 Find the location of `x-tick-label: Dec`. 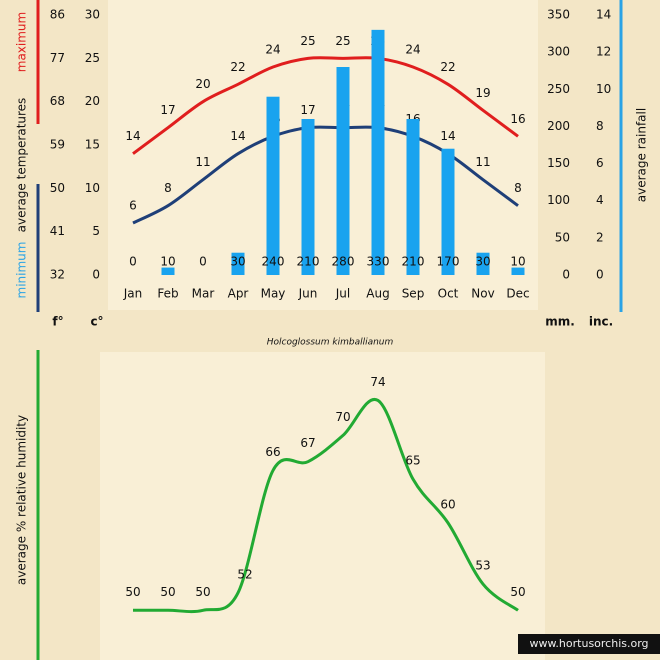

x-tick-label: Dec is located at coordinates (517, 294).